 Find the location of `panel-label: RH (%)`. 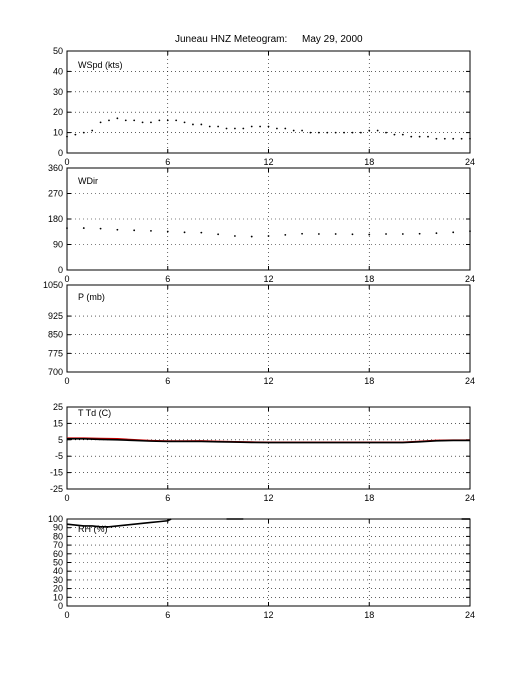

panel-label: RH (%) is located at coordinates (93, 529).